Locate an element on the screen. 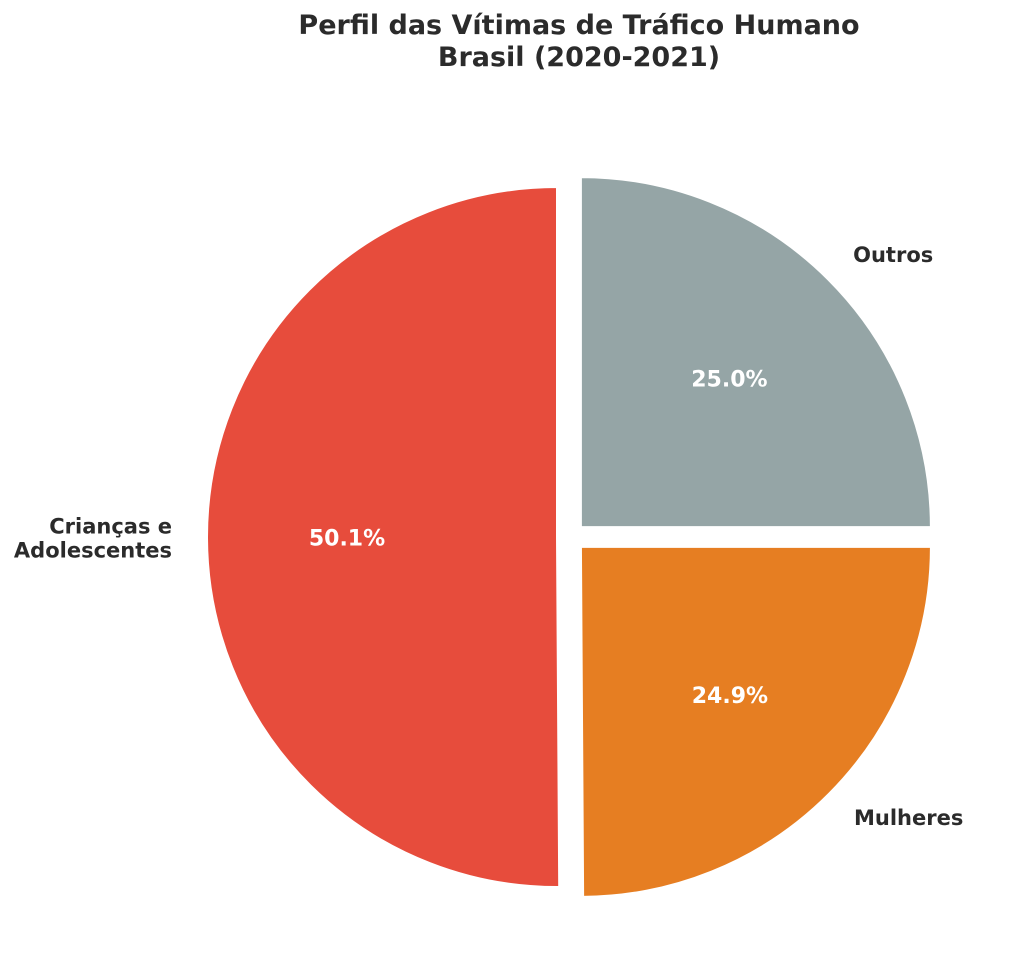 The height and width of the screenshot is (978, 1024). slice-percent-label-1: 24.9% is located at coordinates (730, 696).